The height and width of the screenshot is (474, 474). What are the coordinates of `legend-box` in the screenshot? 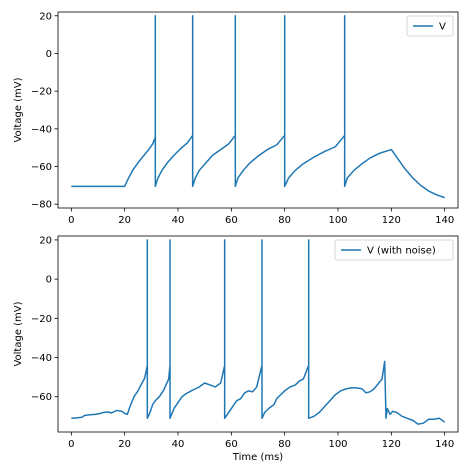 It's located at (394, 250).